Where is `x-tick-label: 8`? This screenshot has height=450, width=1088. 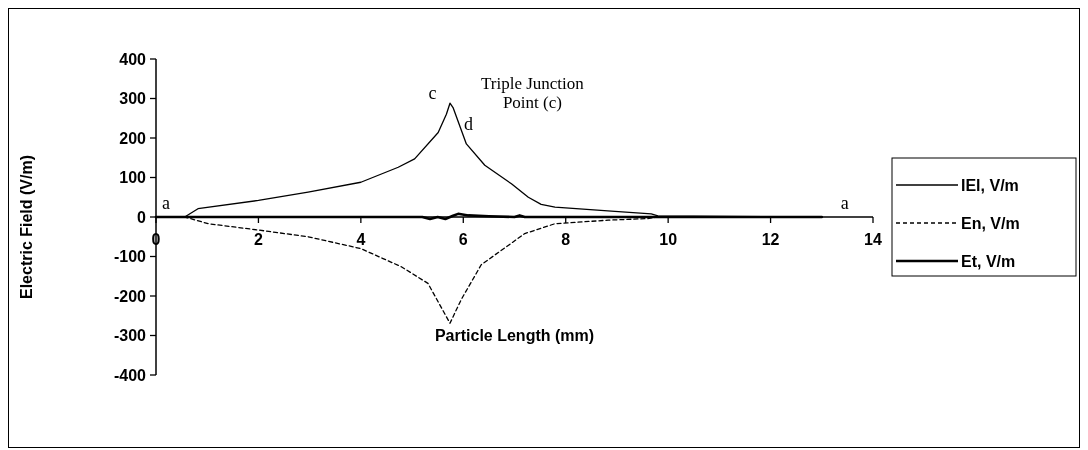 x-tick-label: 8 is located at coordinates (566, 239).